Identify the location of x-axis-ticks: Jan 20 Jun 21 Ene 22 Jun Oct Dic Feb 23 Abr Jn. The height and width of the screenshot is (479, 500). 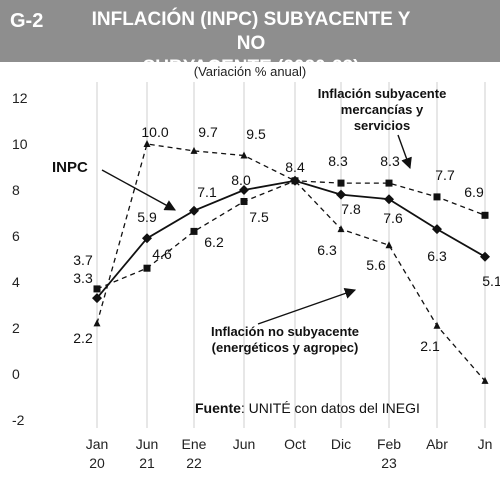
(289, 453).